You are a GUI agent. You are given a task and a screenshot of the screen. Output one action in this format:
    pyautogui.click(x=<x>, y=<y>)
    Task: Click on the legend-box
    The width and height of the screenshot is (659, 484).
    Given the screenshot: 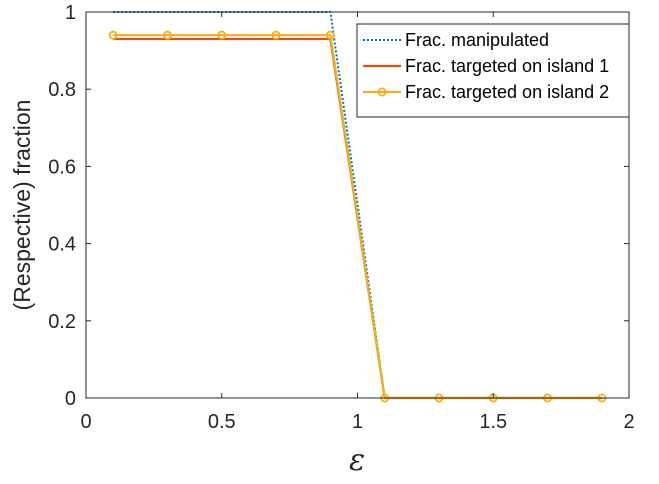 What is the action you would take?
    pyautogui.click(x=493, y=70)
    